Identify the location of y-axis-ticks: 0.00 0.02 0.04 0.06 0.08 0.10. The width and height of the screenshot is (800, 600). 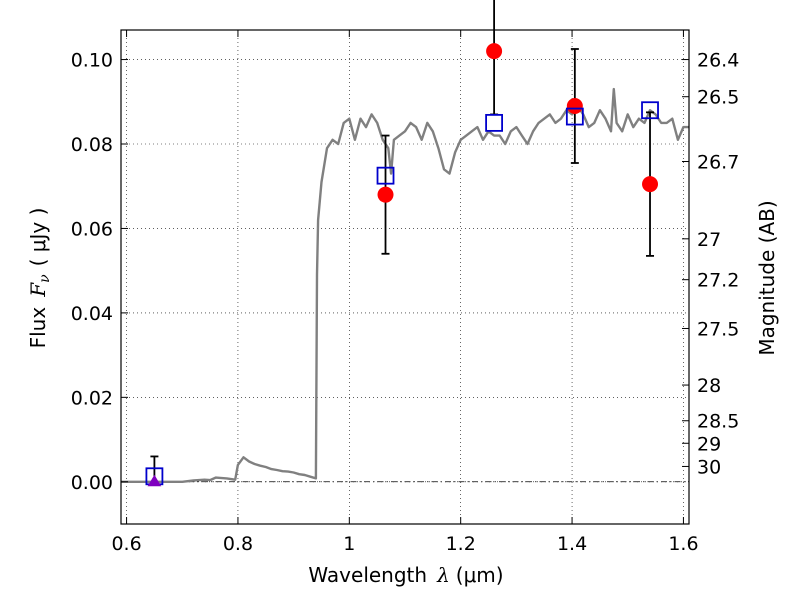
(99, 272).